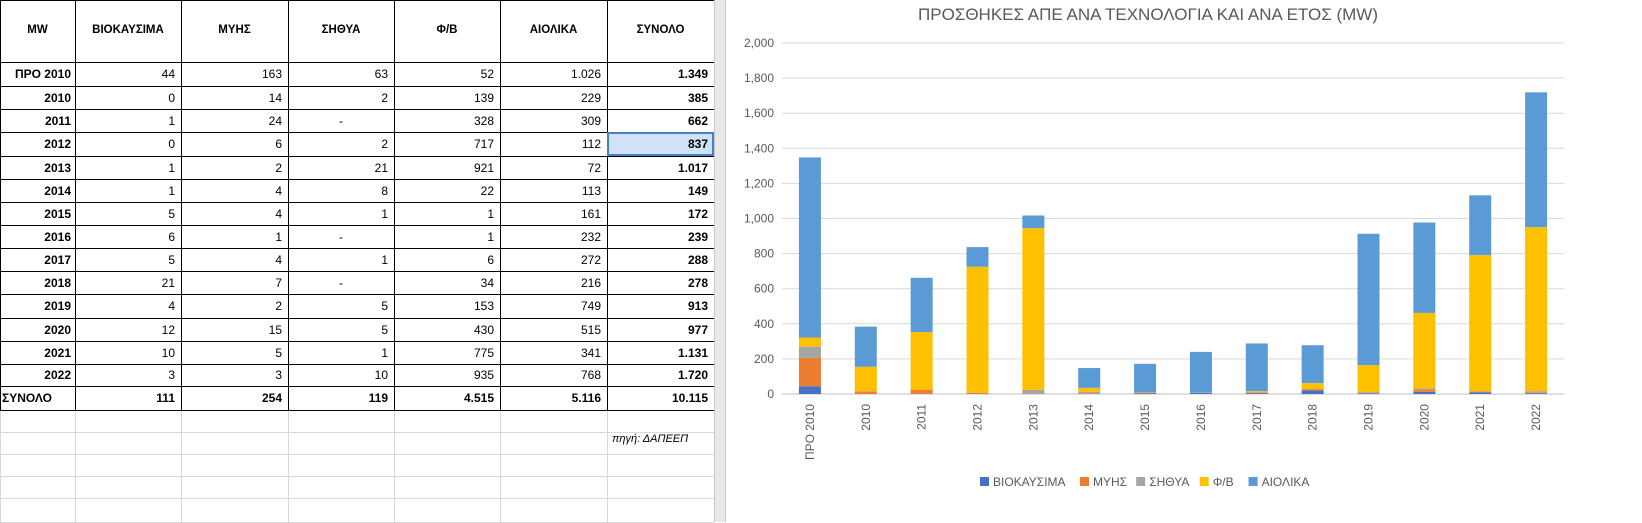  Describe the element at coordinates (660, 31) in the screenshot. I see `column-header: ΣΥΝΟΛΟ` at that location.